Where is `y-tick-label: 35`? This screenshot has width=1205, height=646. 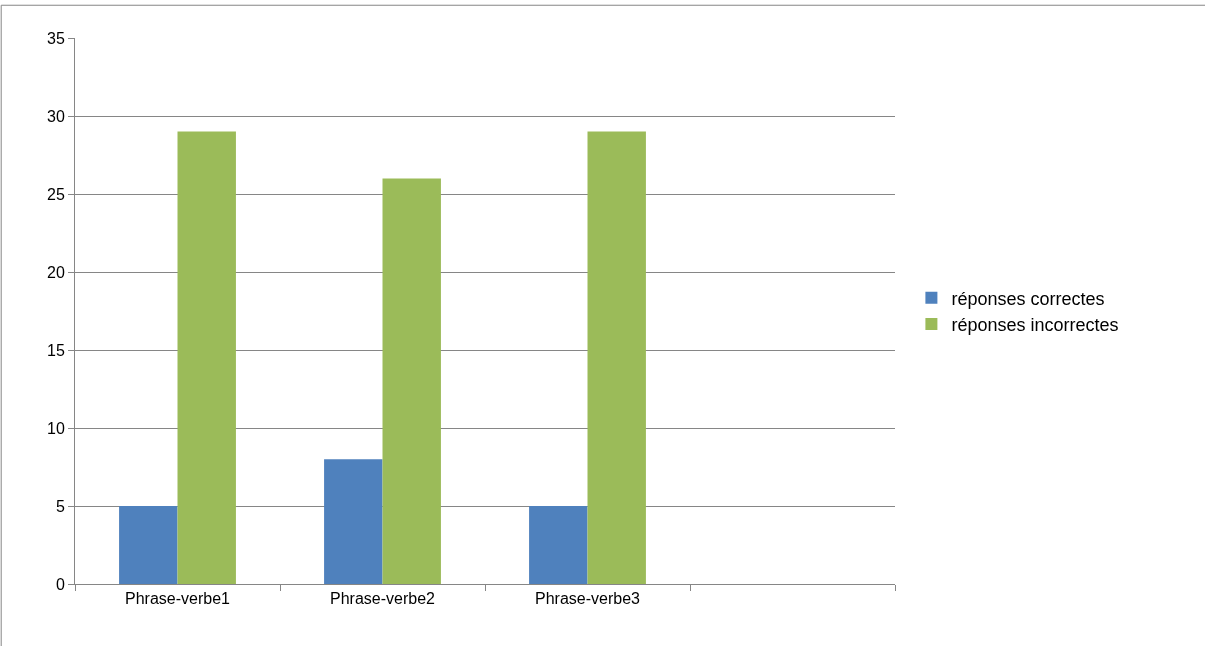 y-tick-label: 35 is located at coordinates (56, 38).